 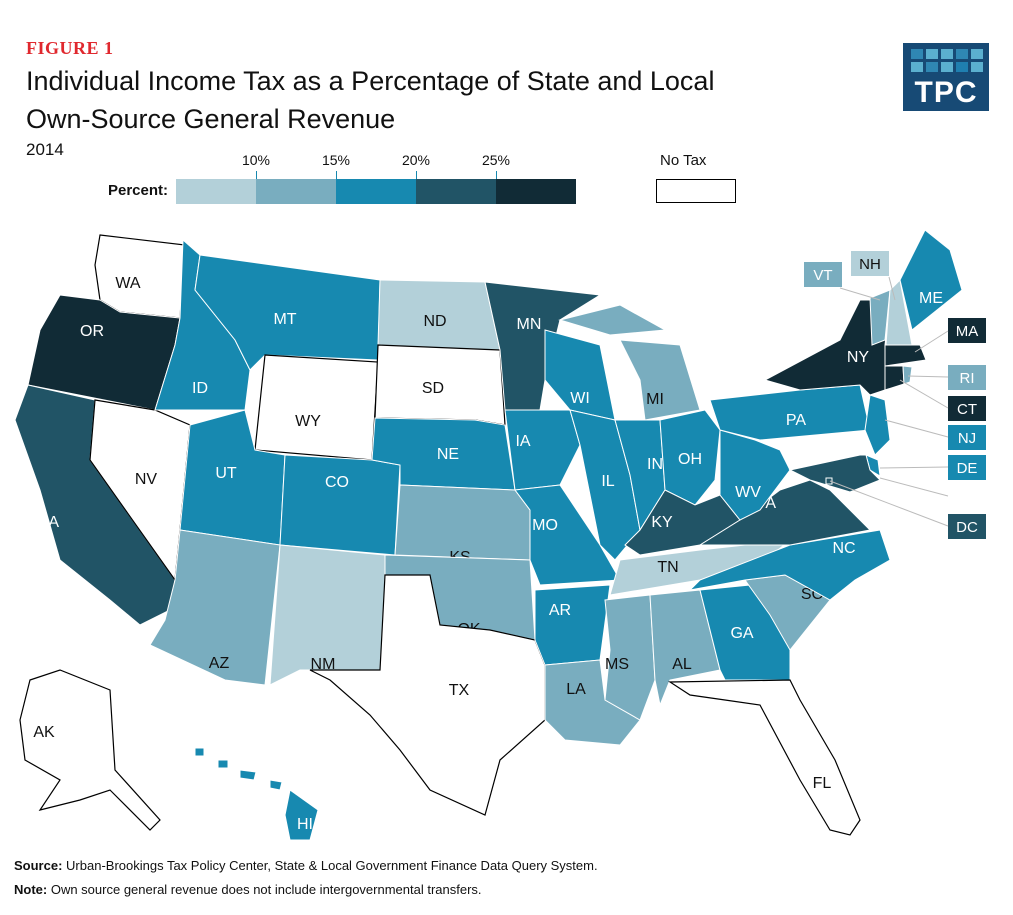 I want to click on state-label: ND, so click(x=434, y=321).